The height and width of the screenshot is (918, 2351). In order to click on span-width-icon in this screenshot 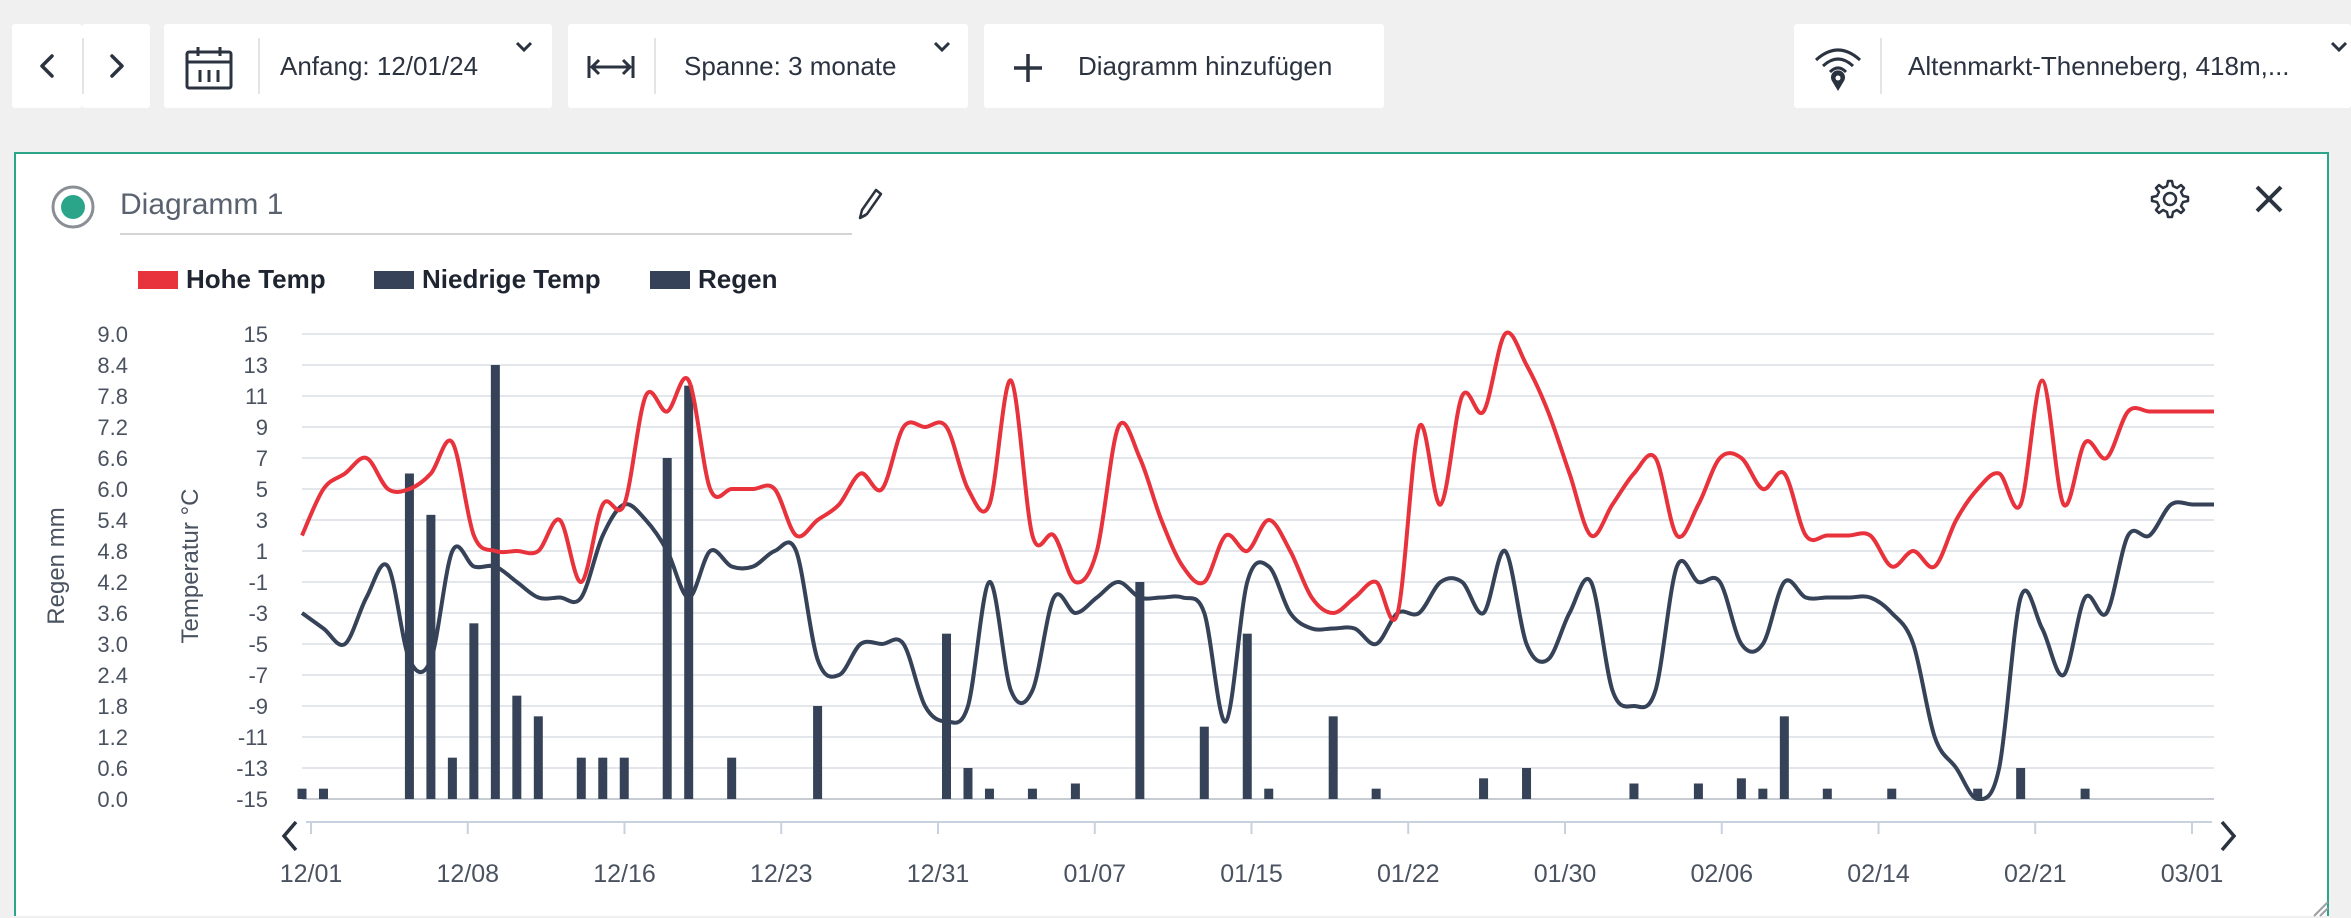, I will do `click(611, 67)`.